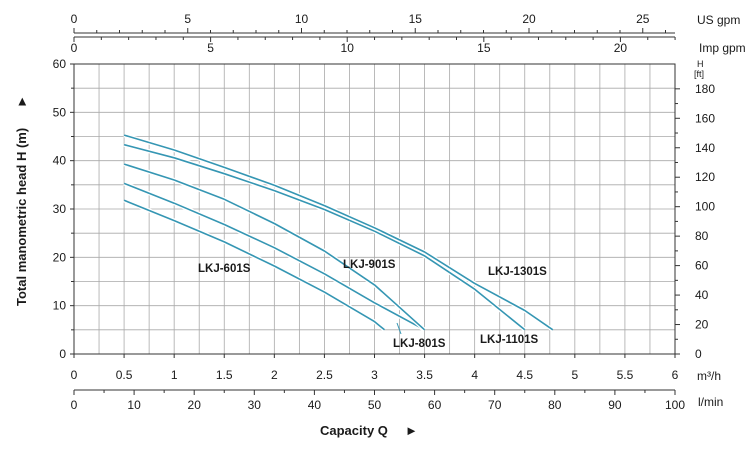  What do you see at coordinates (224, 375) in the screenshot?
I see `x-tick-label: 1.5` at bounding box center [224, 375].